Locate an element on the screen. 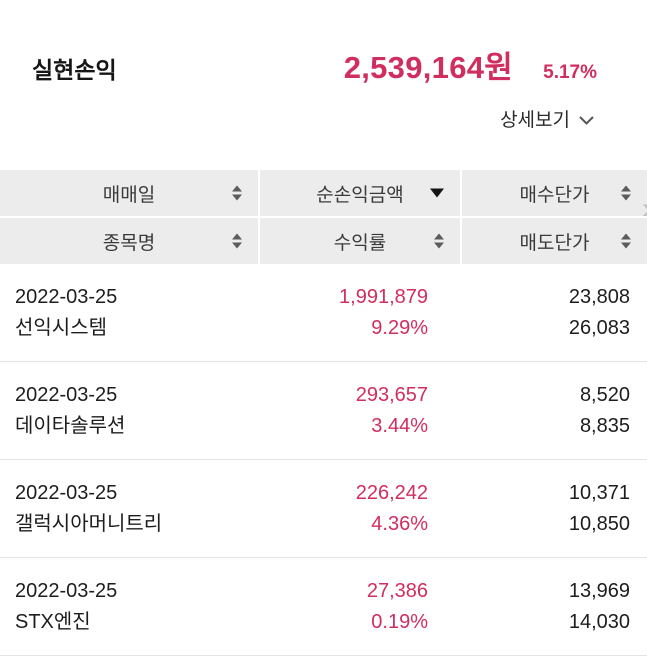  net-pnl-amount: 226,242 is located at coordinates (391, 493).